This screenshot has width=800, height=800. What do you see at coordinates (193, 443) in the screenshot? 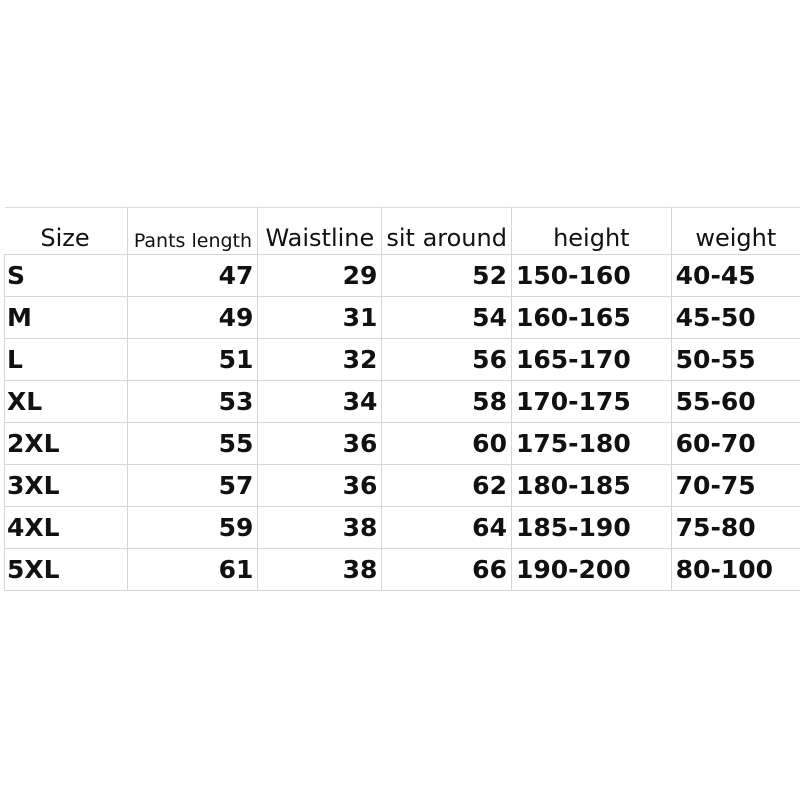
I see `cell-pants-length: 55` at bounding box center [193, 443].